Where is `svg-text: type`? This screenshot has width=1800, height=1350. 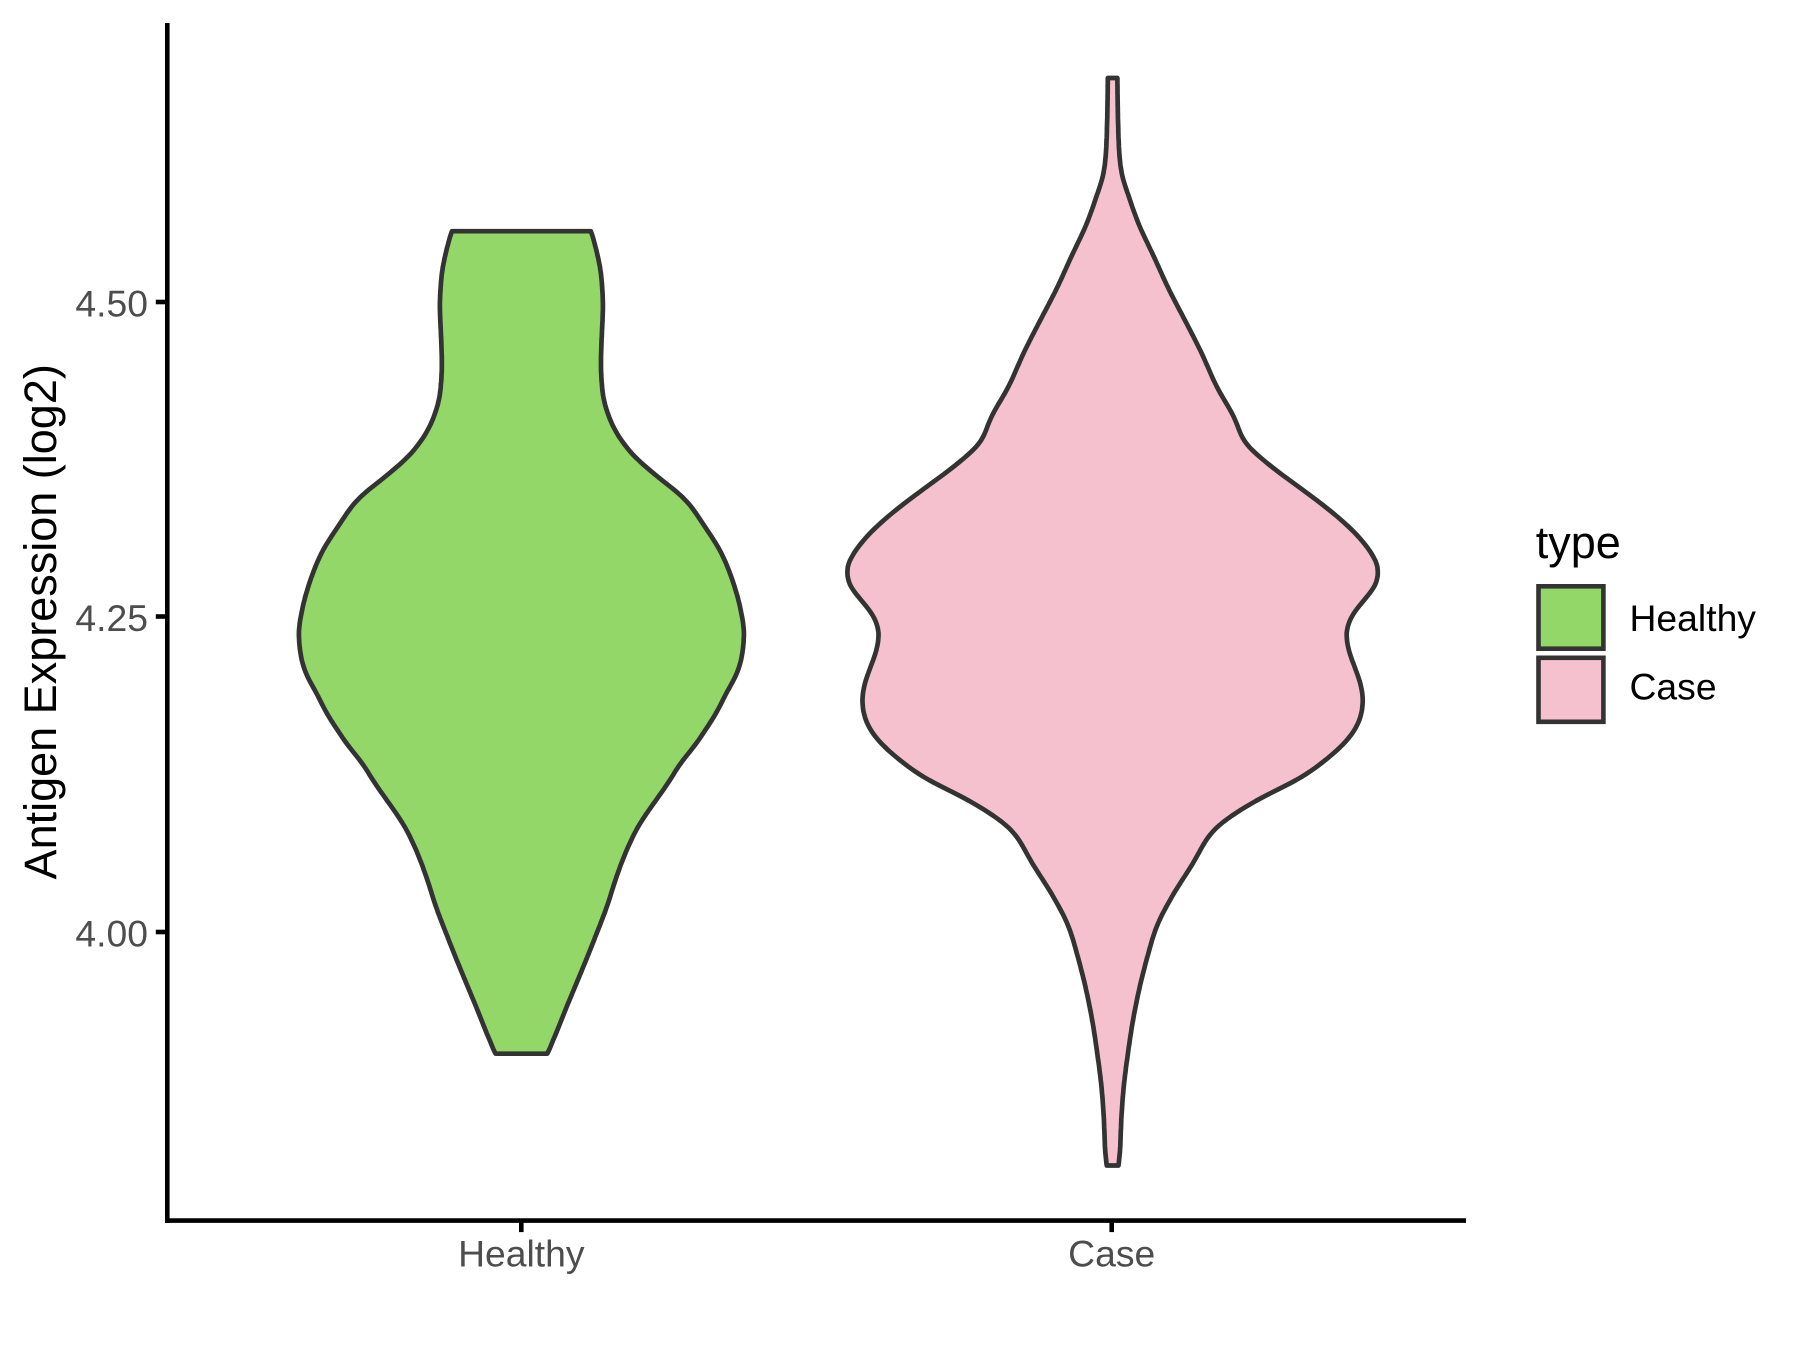 svg-text: type is located at coordinates (1578, 542).